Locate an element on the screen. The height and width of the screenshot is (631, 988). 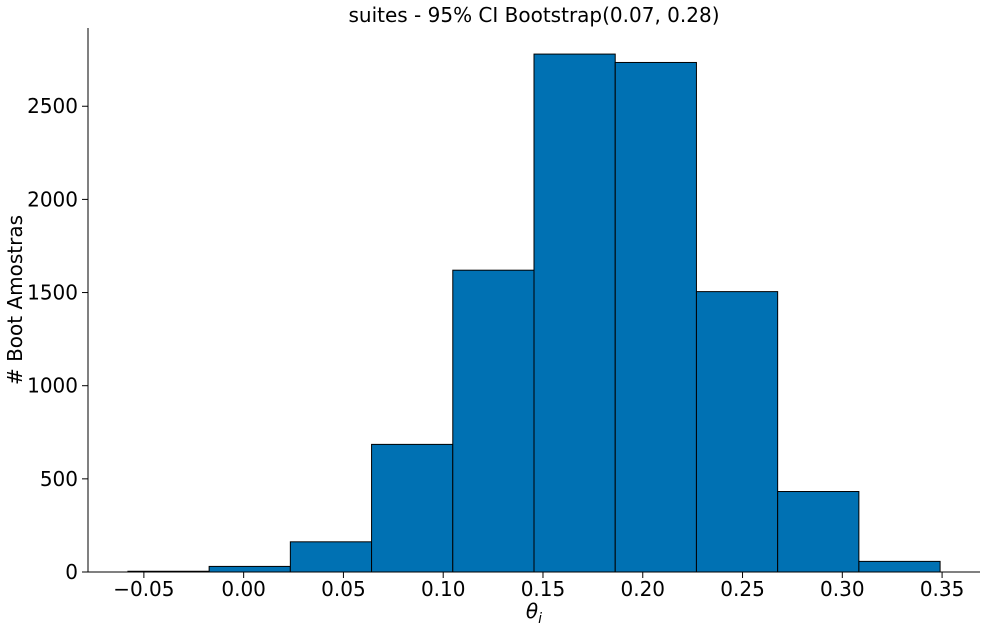
y-tick-label: 500 is located at coordinates (59, 479).